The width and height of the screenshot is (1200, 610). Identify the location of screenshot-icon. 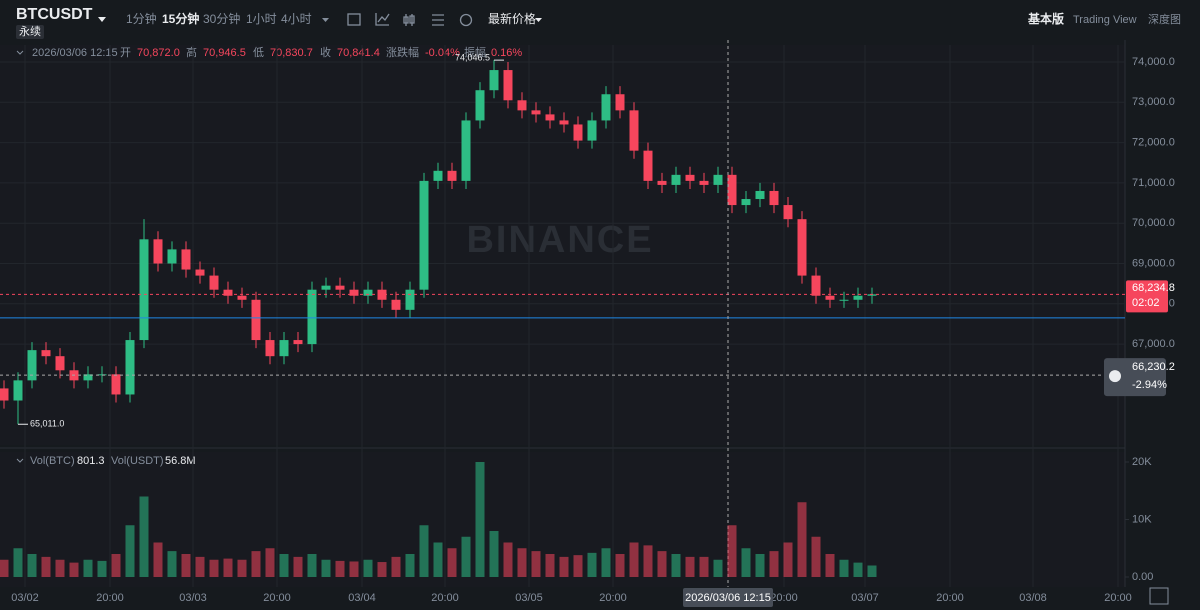
(466, 20).